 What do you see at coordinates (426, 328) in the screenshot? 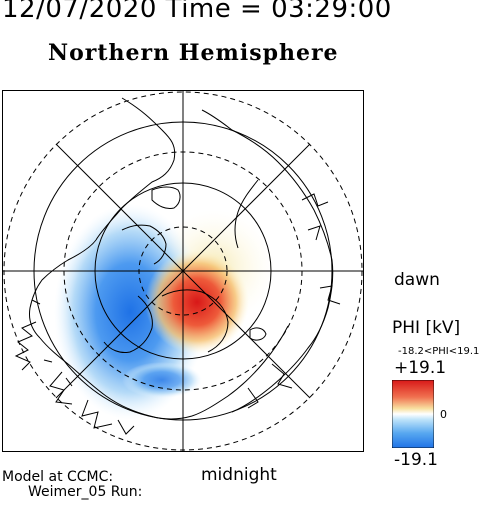
I see `colorbar-title: PHI [kV]` at bounding box center [426, 328].